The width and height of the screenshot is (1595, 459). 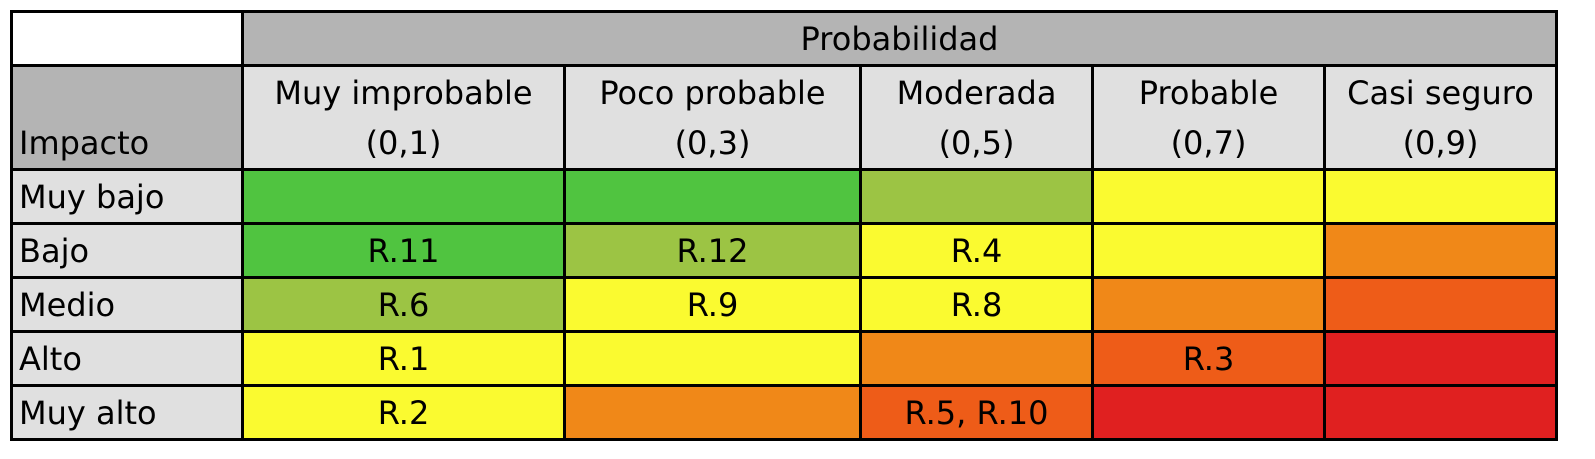 I want to click on column-header-name: Probable, so click(x=1208, y=92).